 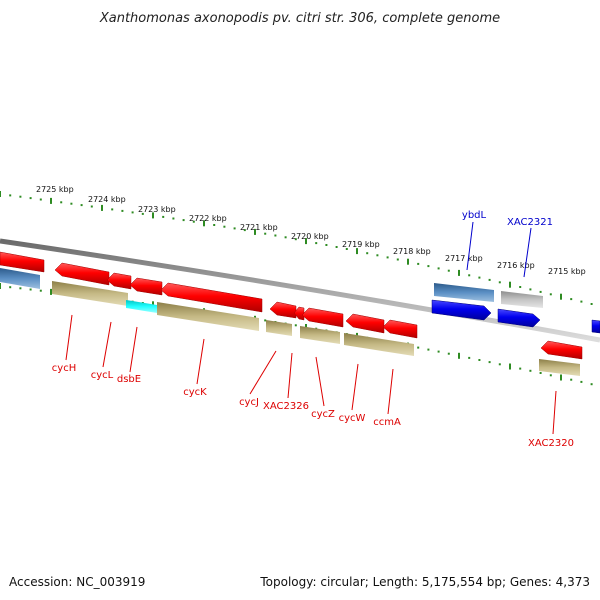 What do you see at coordinates (561, 350) in the screenshot?
I see `gene-arrow-XAC2320` at bounding box center [561, 350].